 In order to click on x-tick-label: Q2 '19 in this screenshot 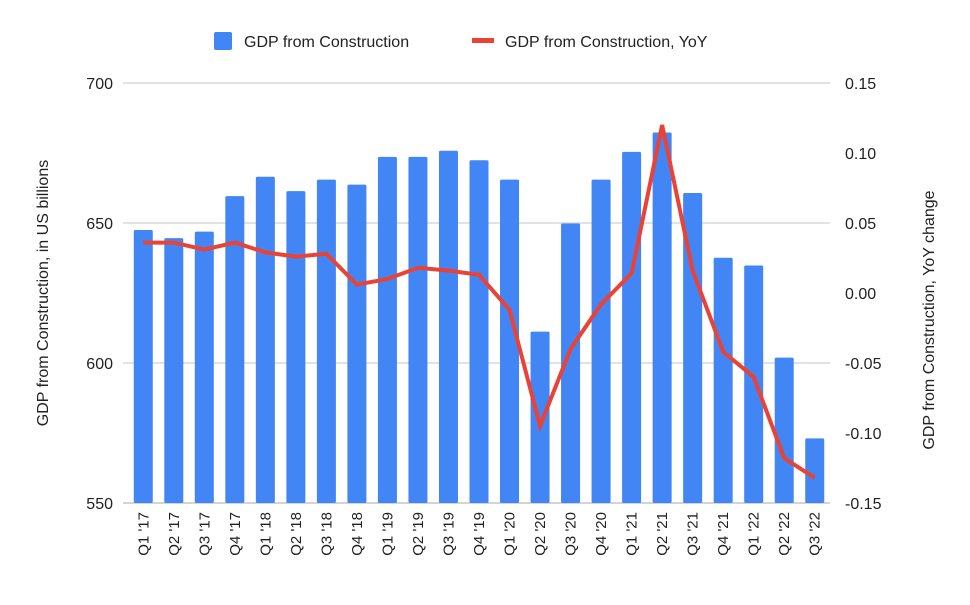, I will do `click(418, 534)`.